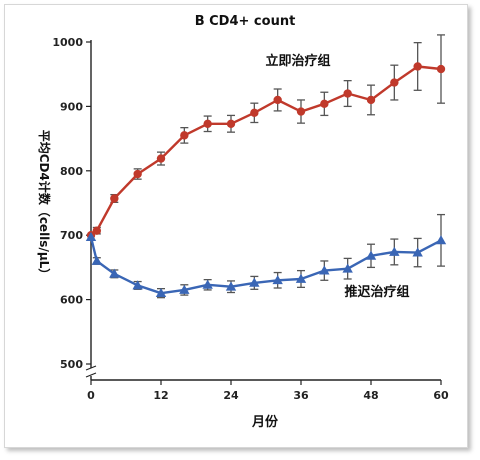 The image size is (480, 460). What do you see at coordinates (245, 21) in the screenshot?
I see `chart-title: B CD4+ count` at bounding box center [245, 21].